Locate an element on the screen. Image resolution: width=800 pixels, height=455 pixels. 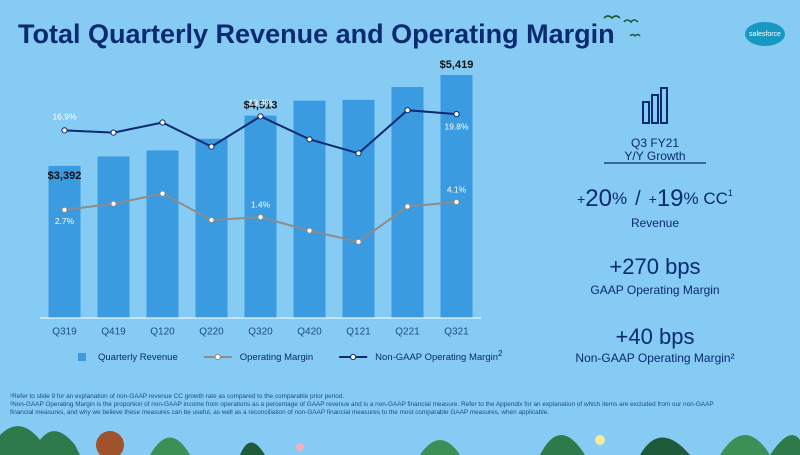
data-label: 19.8% is located at coordinates (456, 126).